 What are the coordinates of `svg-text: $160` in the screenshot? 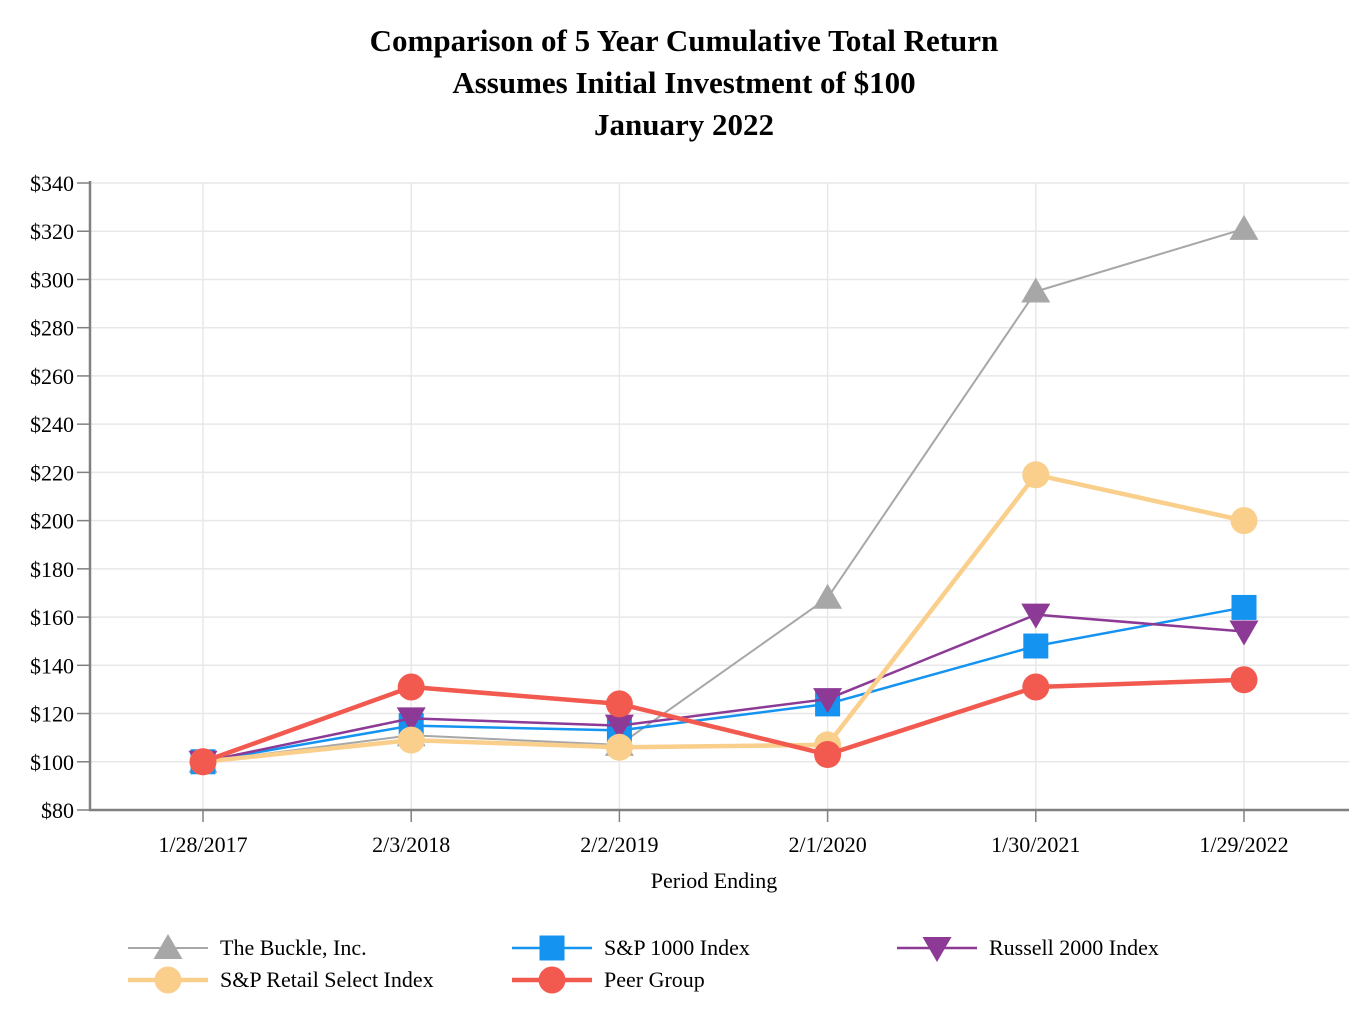 It's located at (52, 617).